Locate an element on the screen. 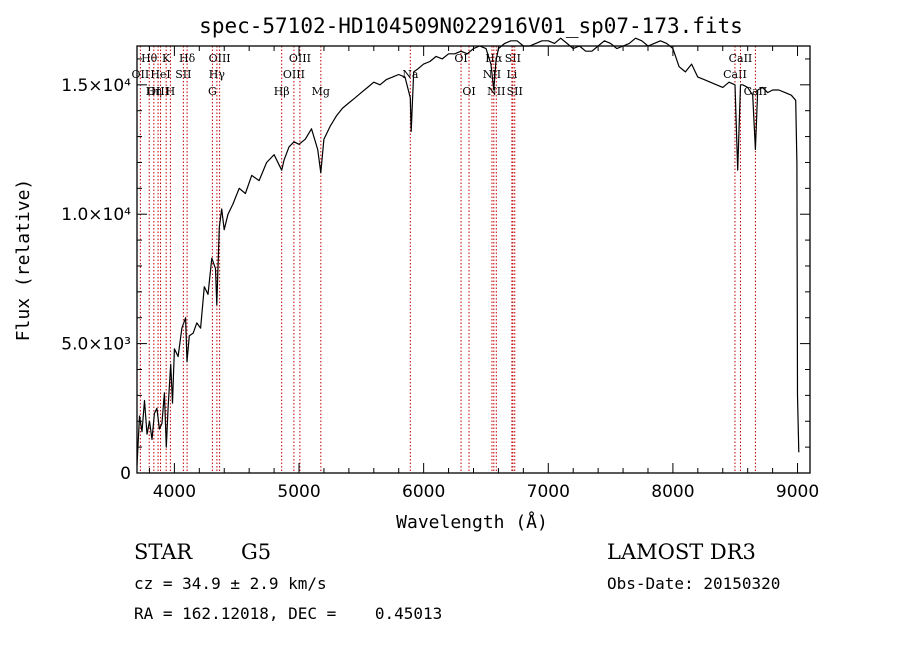 The width and height of the screenshot is (900, 649). spectral-line-label: G is located at coordinates (212, 91).